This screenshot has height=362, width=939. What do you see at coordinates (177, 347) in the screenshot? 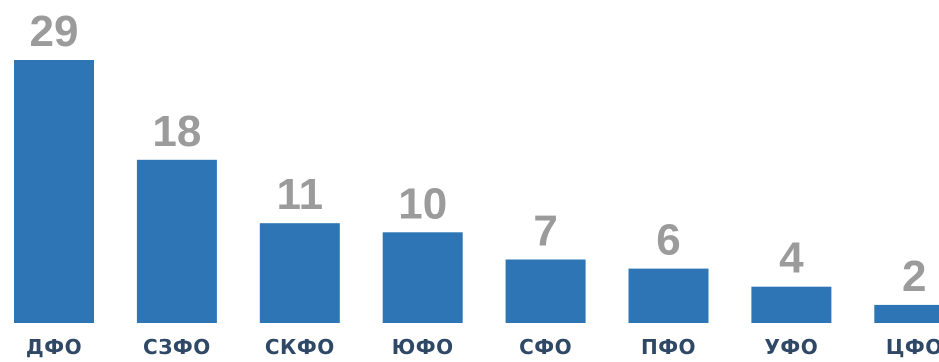
I see `category-label-2: СЗФО` at bounding box center [177, 347].